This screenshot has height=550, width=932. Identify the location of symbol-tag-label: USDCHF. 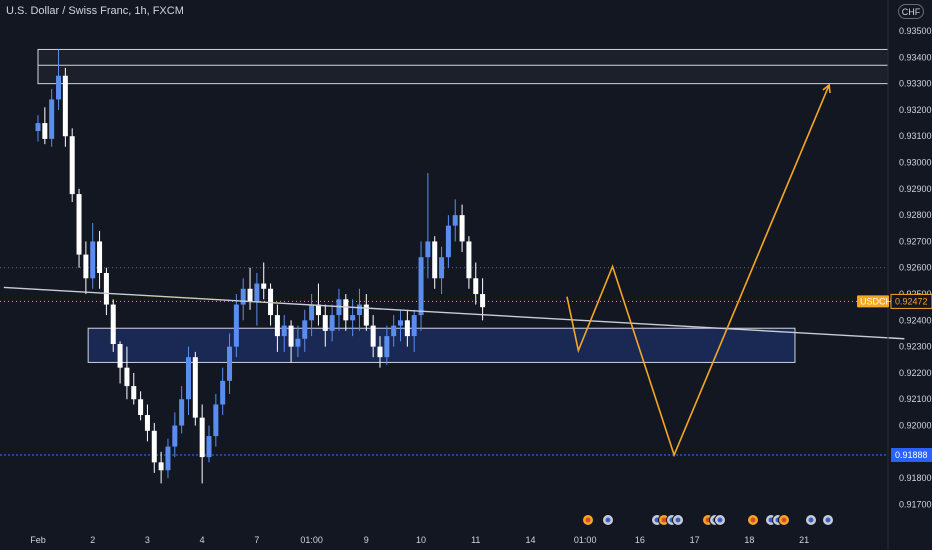
(879, 301).